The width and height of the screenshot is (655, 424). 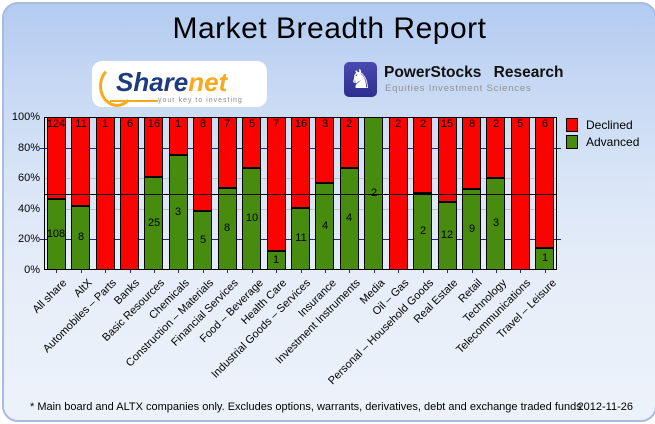 I want to click on bar-value-declined: 15, so click(x=447, y=124).